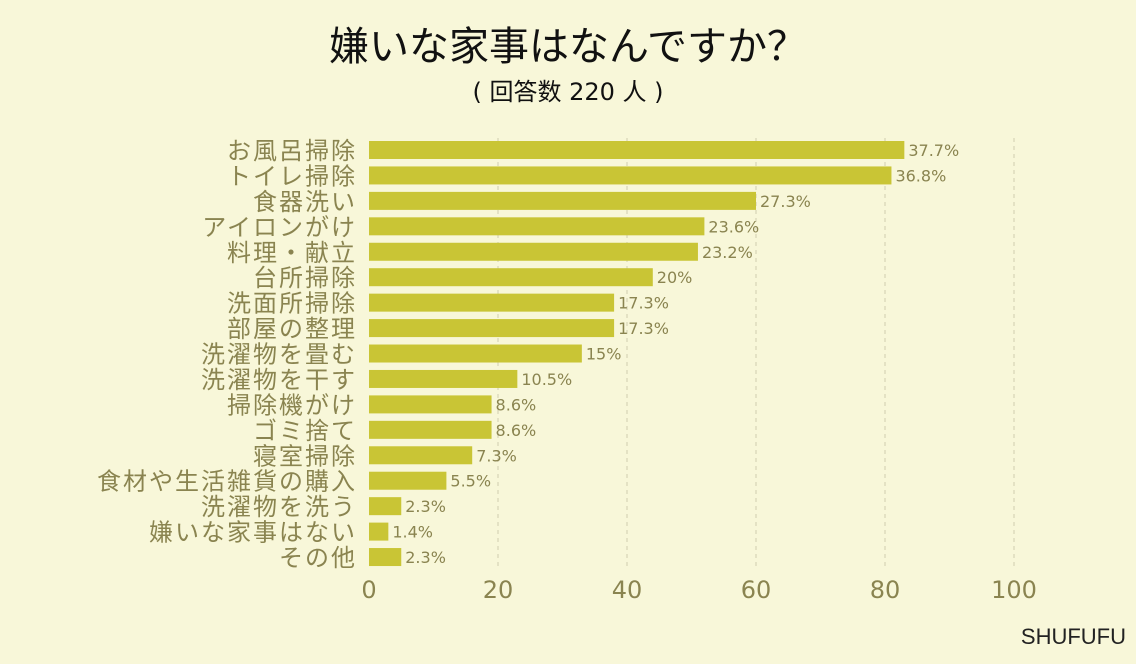 The width and height of the screenshot is (1136, 664). What do you see at coordinates (305, 456) in the screenshot?
I see `category-label: 寝室掃除` at bounding box center [305, 456].